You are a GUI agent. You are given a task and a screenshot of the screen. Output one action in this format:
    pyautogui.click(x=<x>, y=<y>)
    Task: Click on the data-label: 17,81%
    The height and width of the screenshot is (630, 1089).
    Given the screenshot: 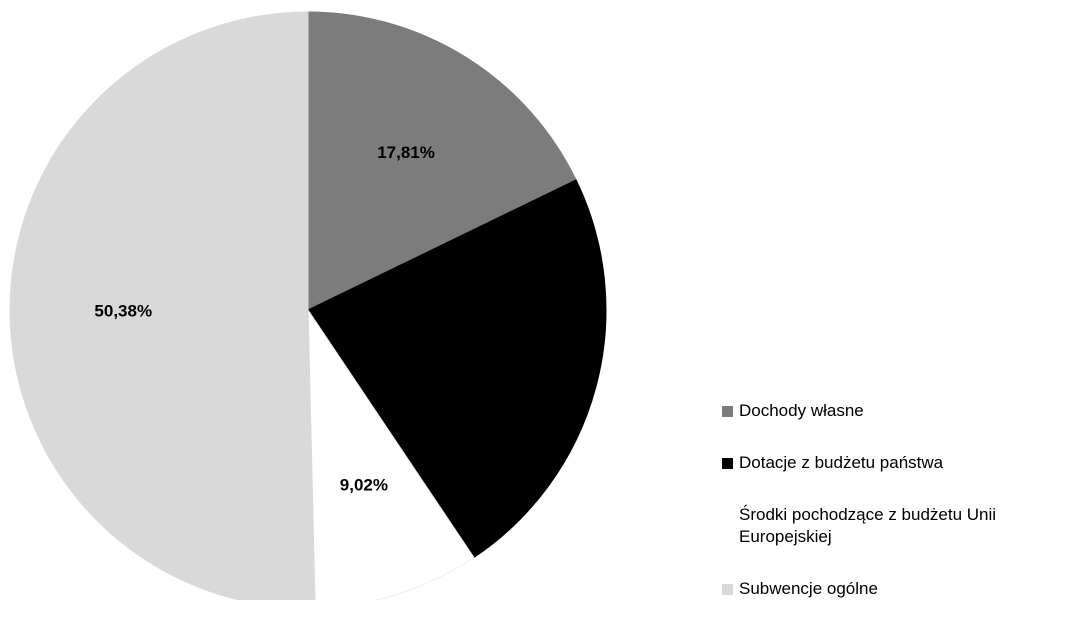 What is the action you would take?
    pyautogui.click(x=406, y=152)
    